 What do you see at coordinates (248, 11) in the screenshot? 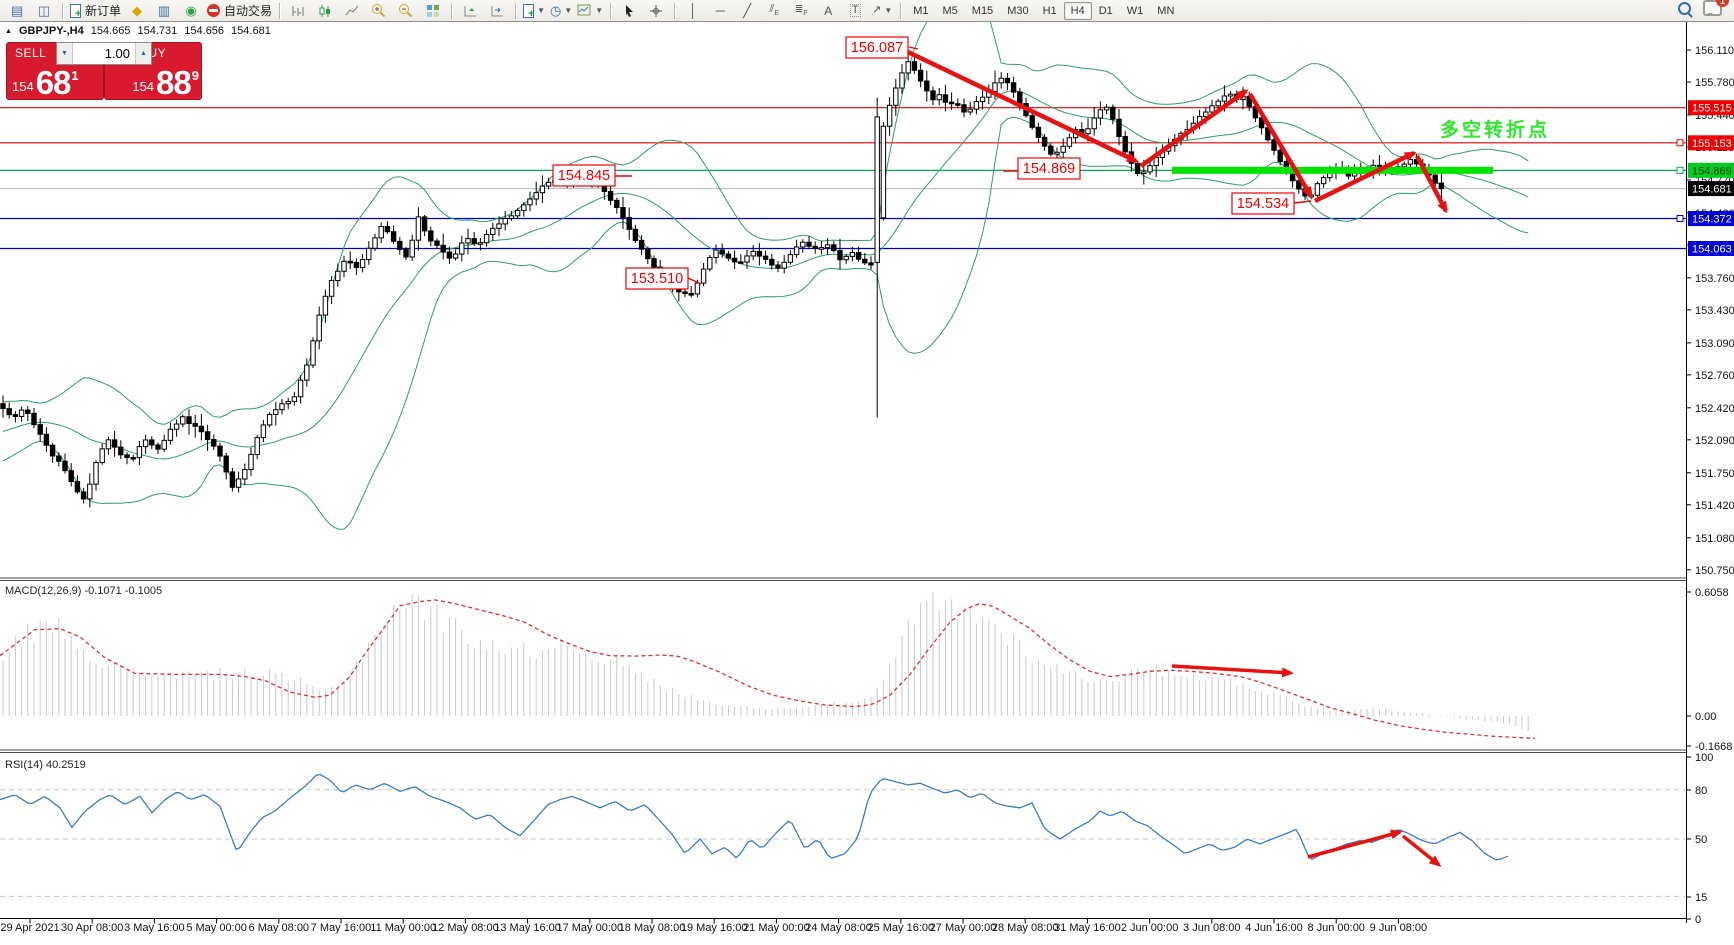
I see `autotrade-label: 自动交易` at bounding box center [248, 11].